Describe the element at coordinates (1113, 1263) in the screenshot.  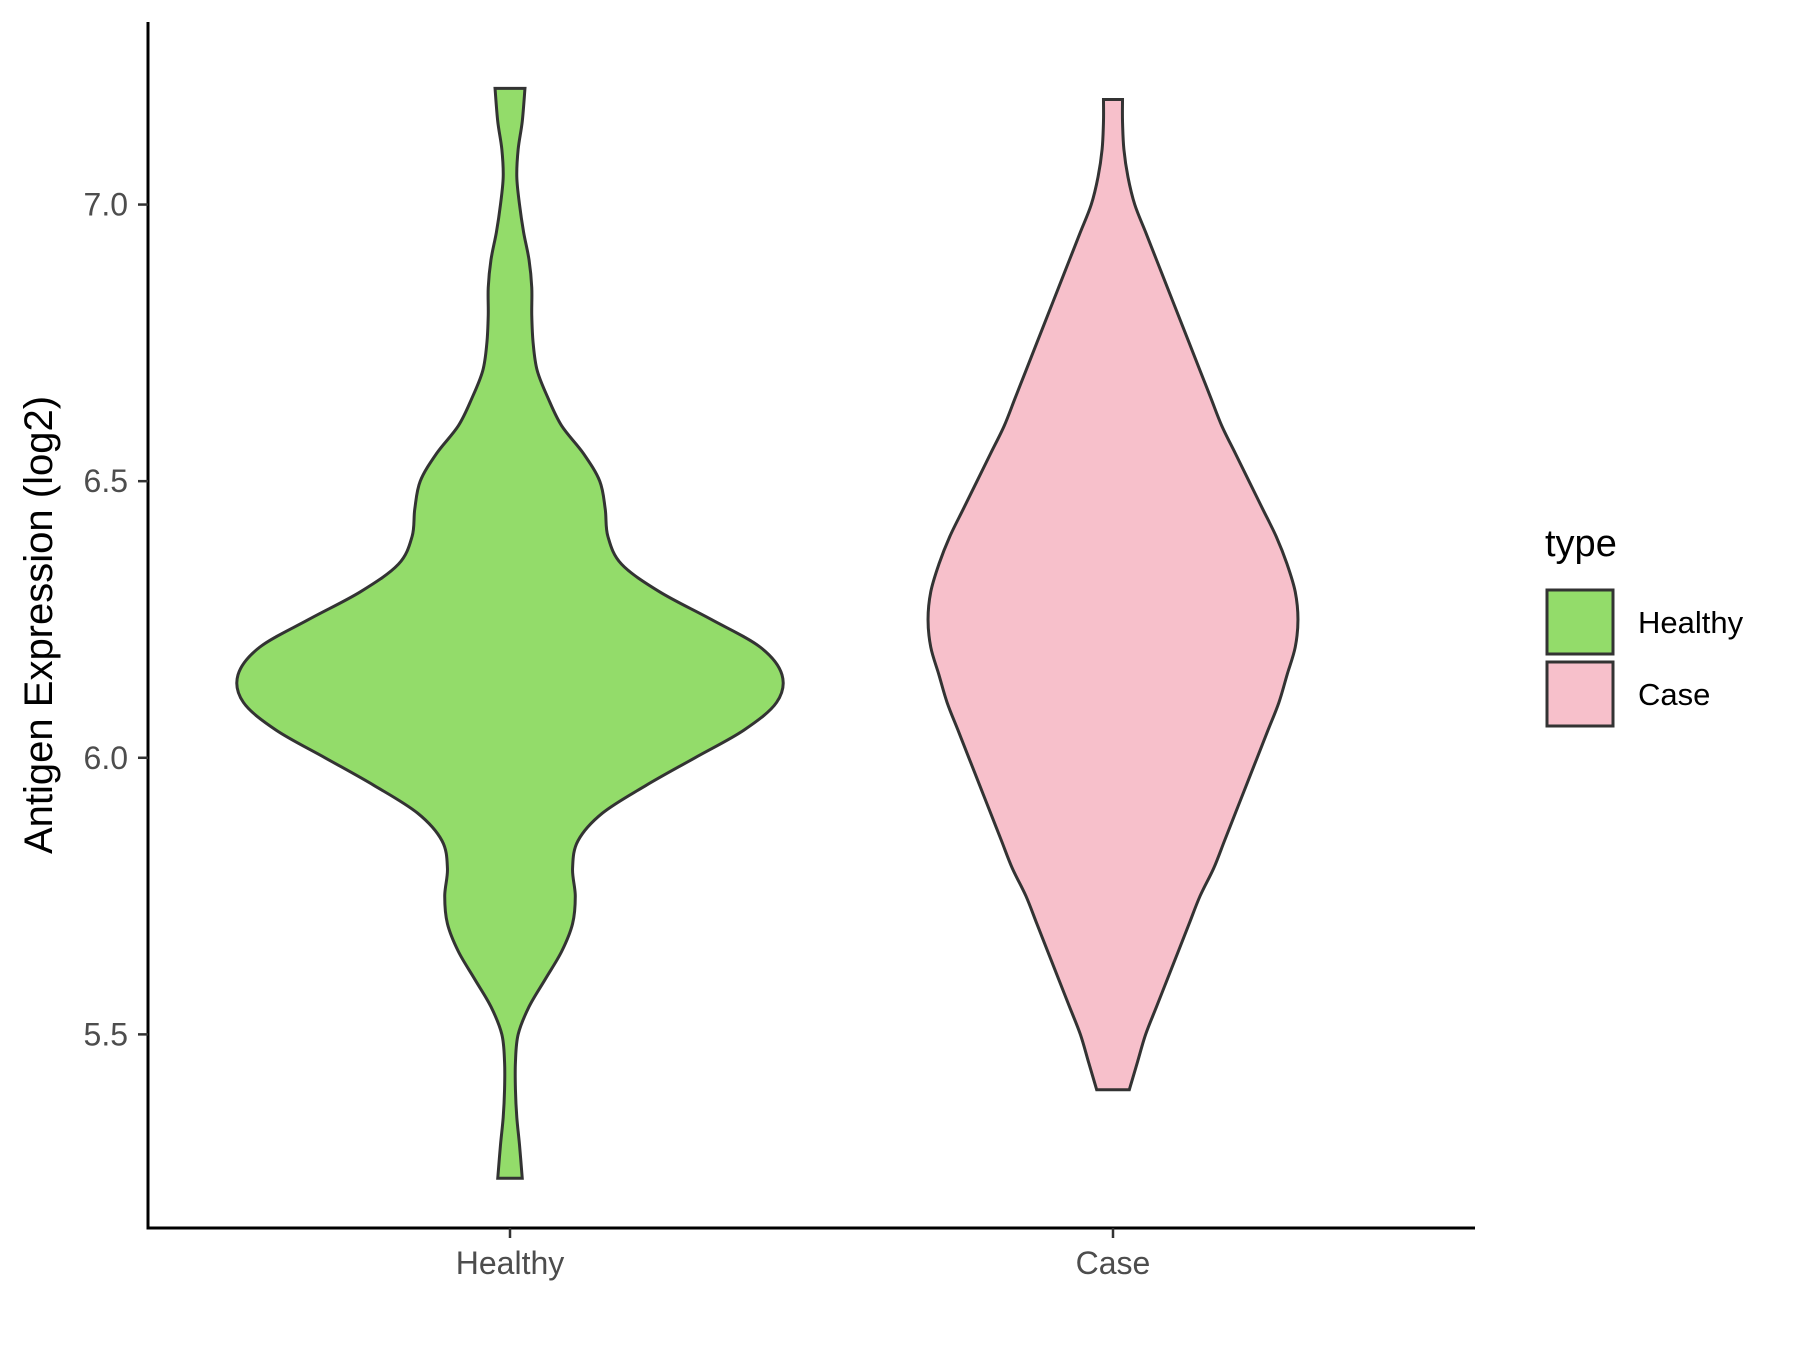
I see `x-tick-label: Case` at that location.